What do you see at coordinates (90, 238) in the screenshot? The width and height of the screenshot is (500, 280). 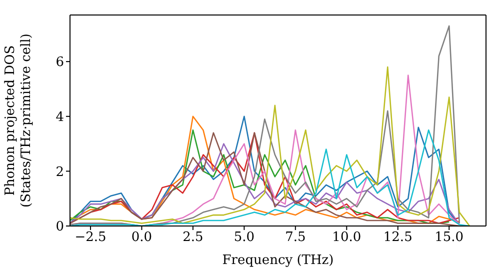 I see `x-tick-label: −2.5` at bounding box center [90, 238].